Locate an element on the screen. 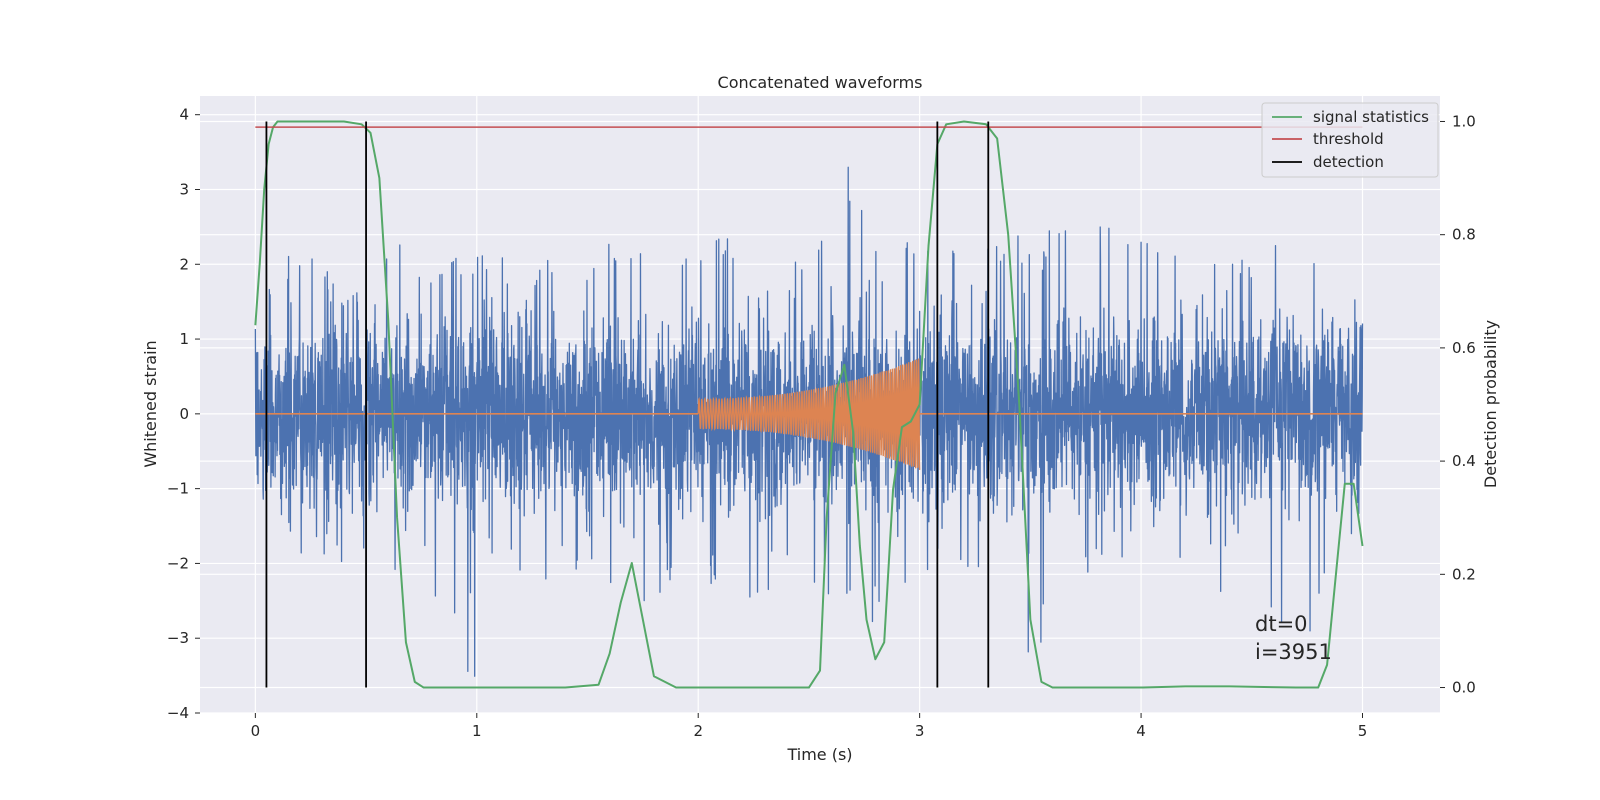 The image size is (1600, 800). y2-tick-label: 1.0 is located at coordinates (1464, 121).